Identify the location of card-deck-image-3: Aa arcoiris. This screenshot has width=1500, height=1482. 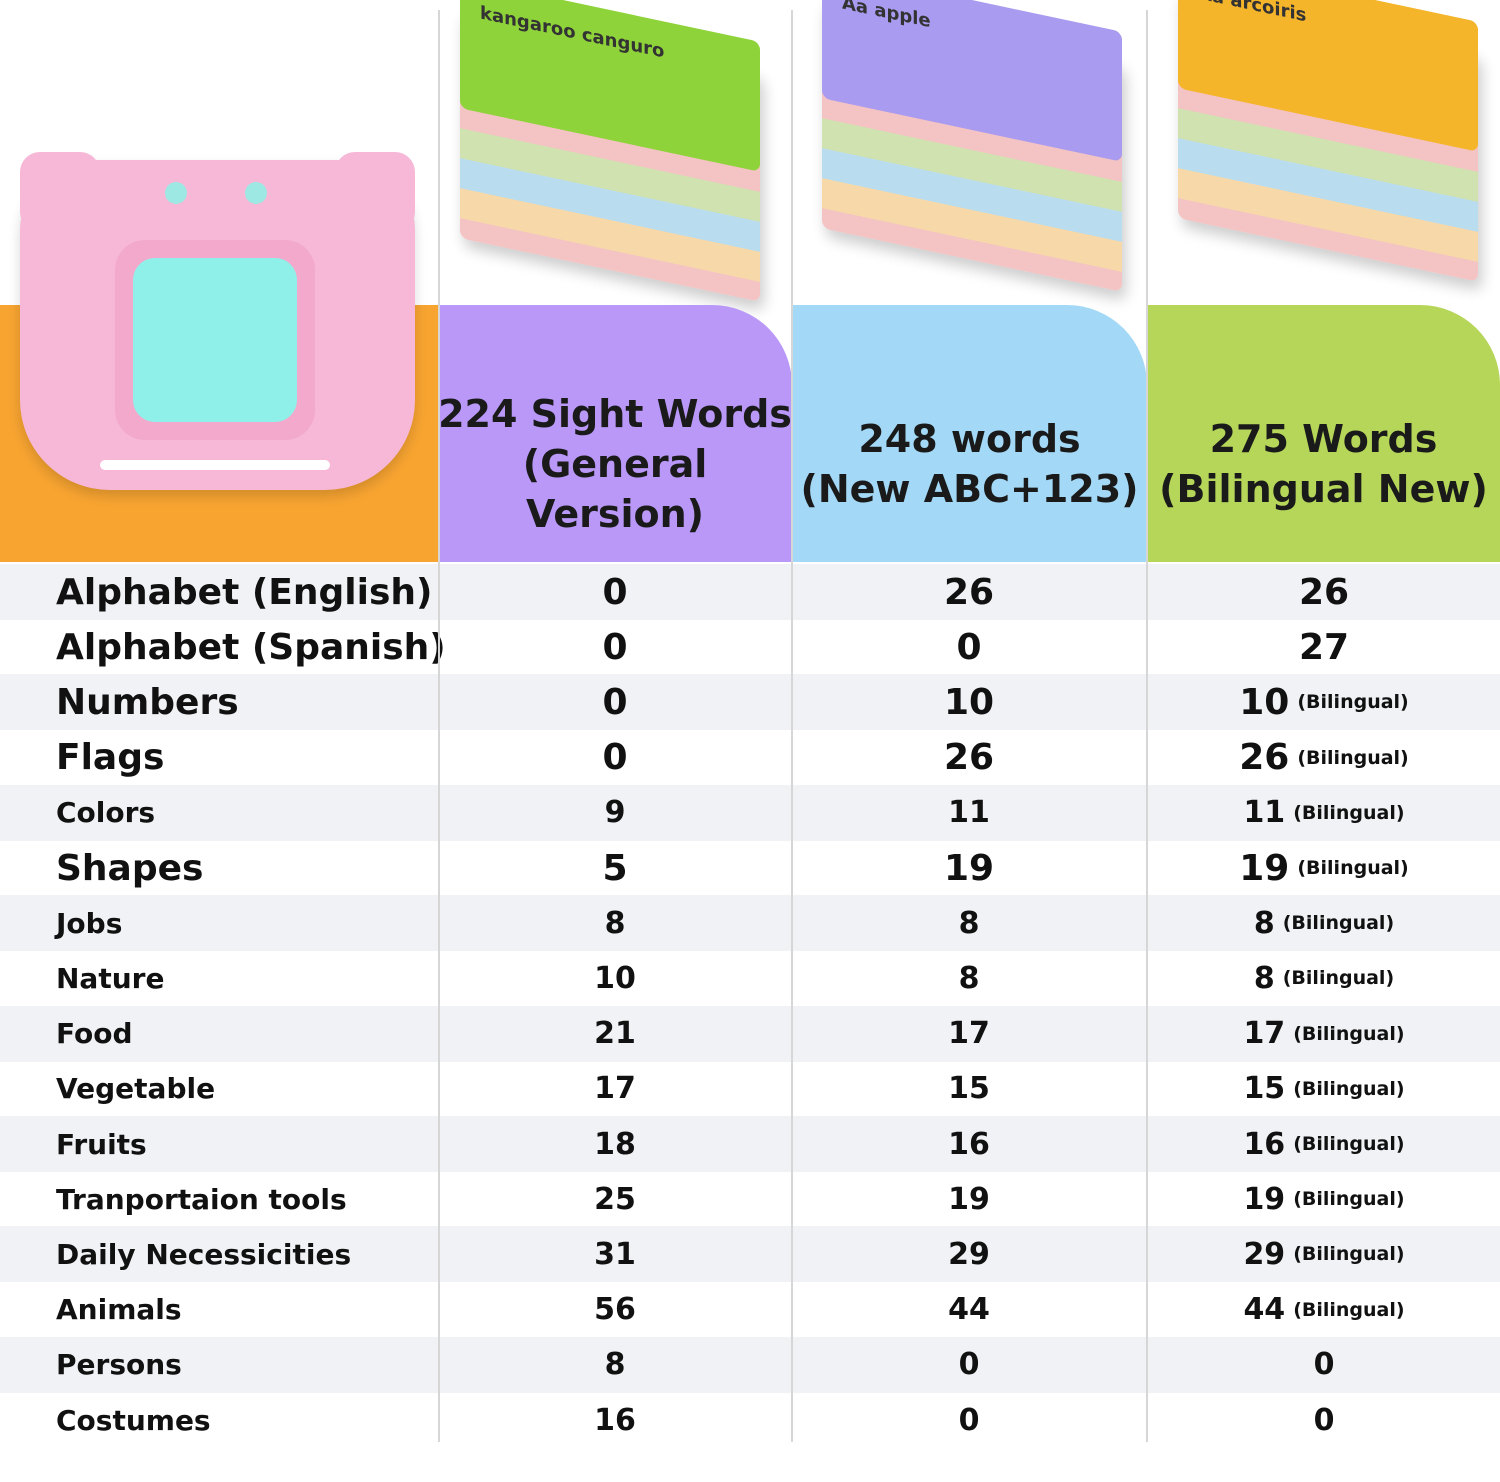
(1328, 141).